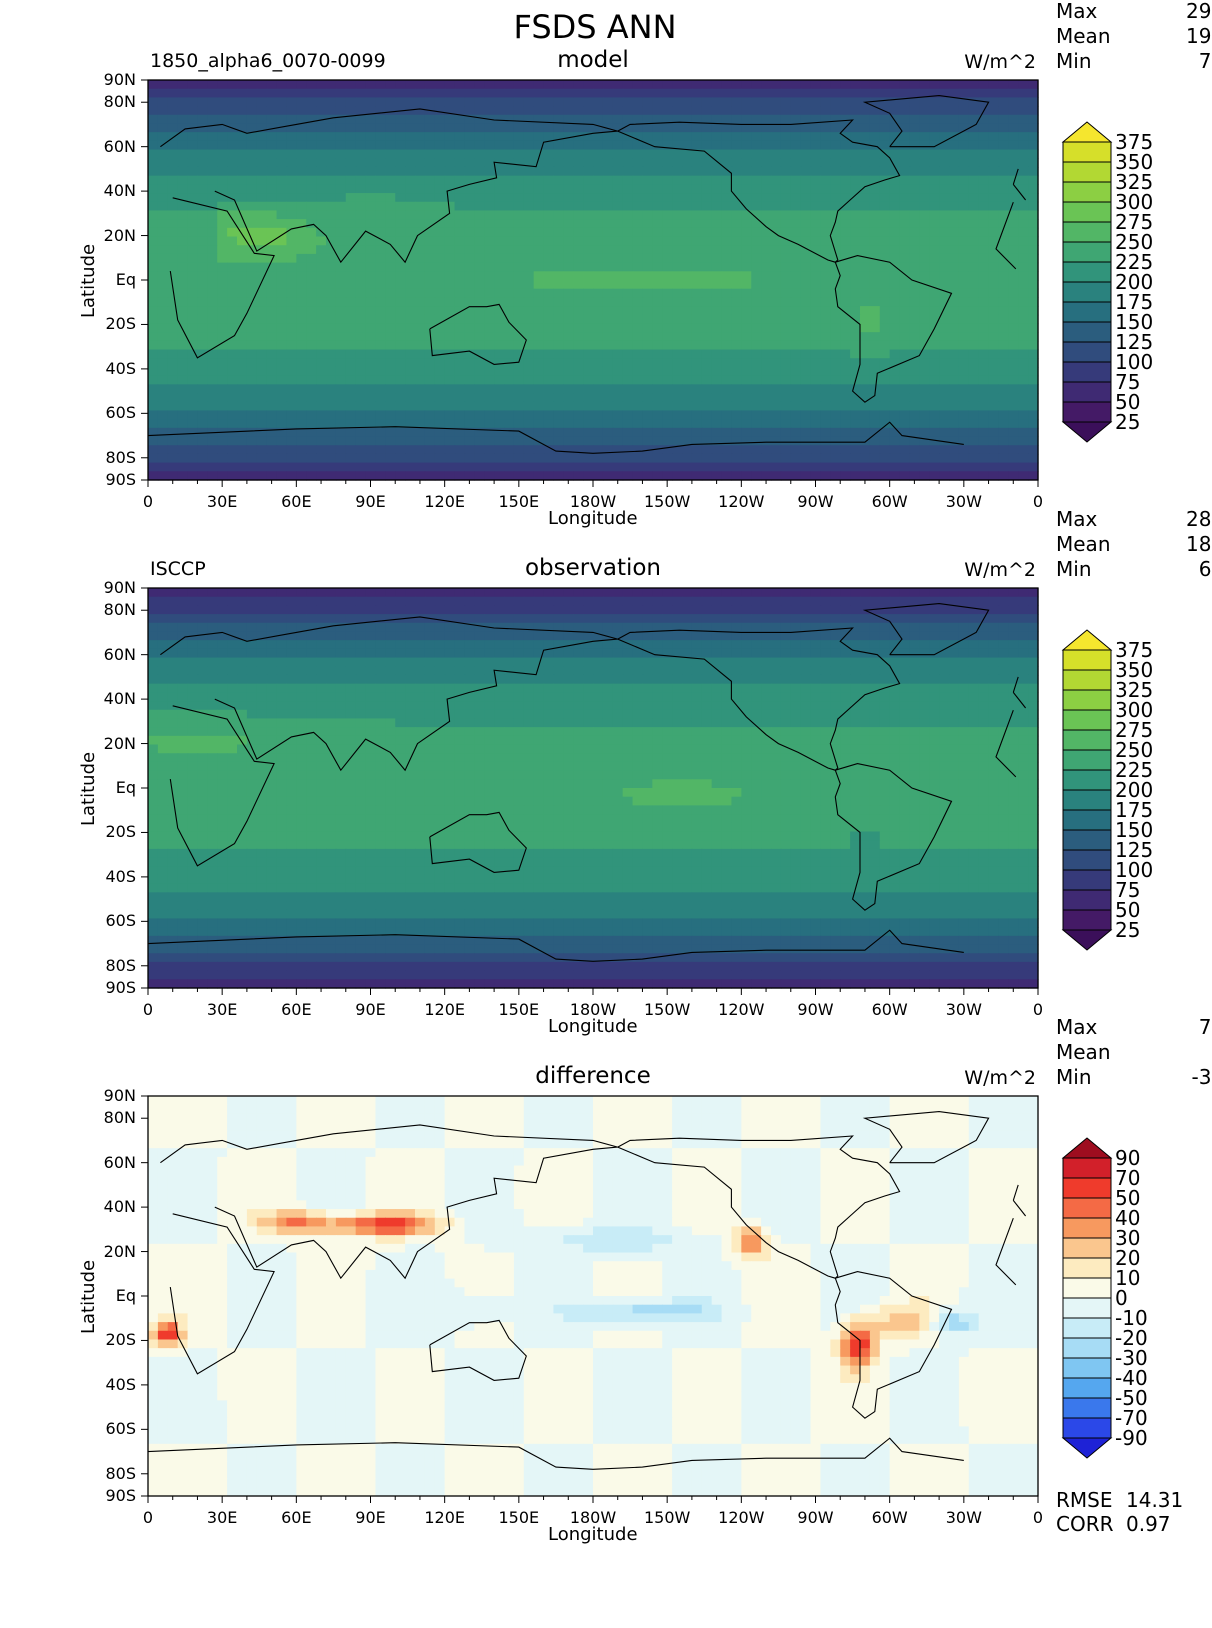 The image size is (1212, 1628). What do you see at coordinates (1155, 1500) in the screenshot?
I see `rmse-value: 14.31` at bounding box center [1155, 1500].